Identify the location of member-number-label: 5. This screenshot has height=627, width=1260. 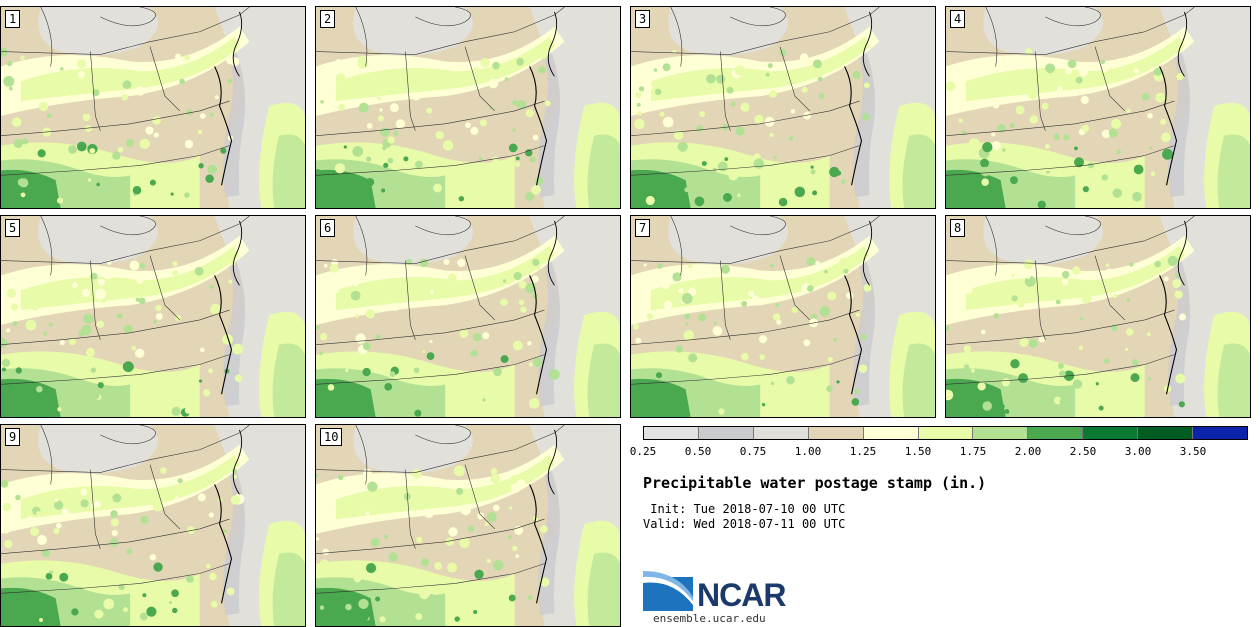
(13, 228).